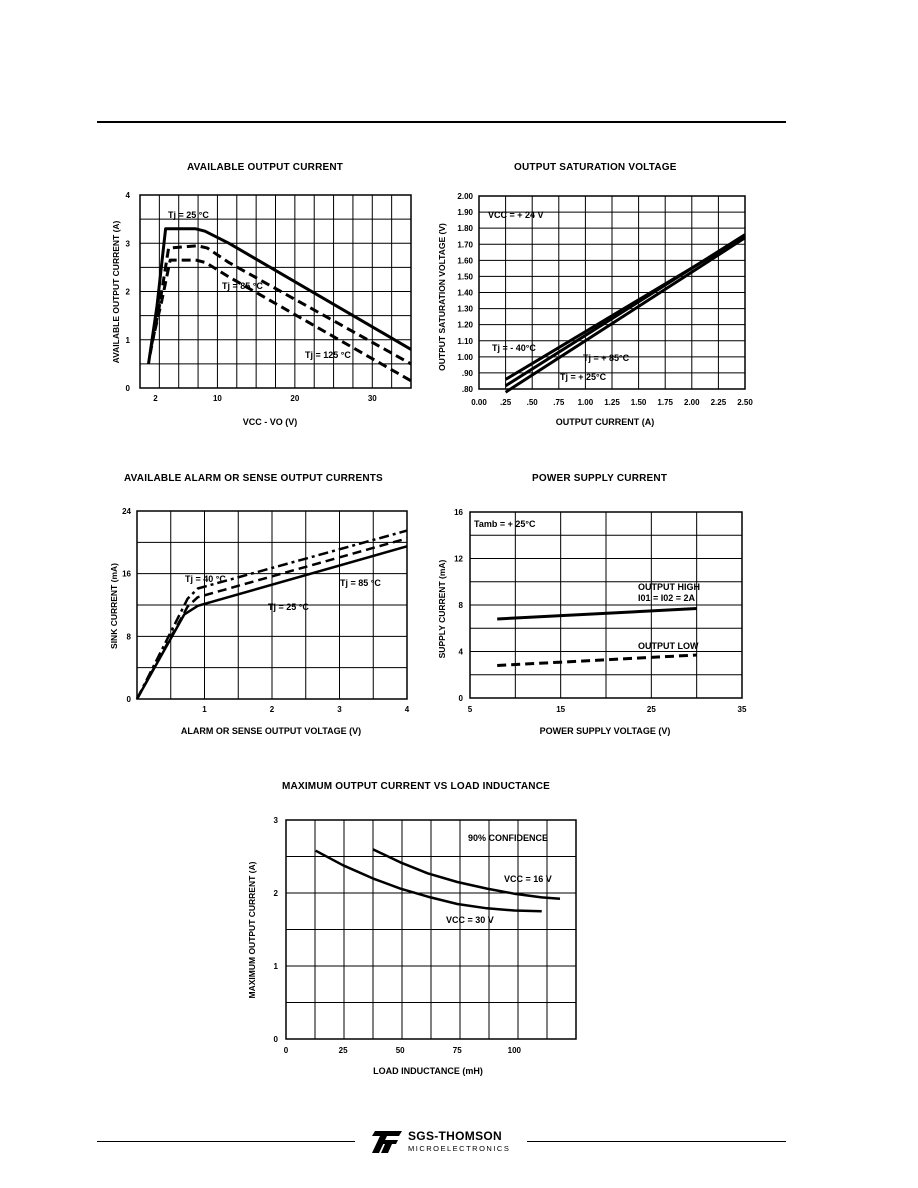  Describe the element at coordinates (600, 478) in the screenshot. I see `chart4-title: POWER SUPPLY CURRENT` at that location.